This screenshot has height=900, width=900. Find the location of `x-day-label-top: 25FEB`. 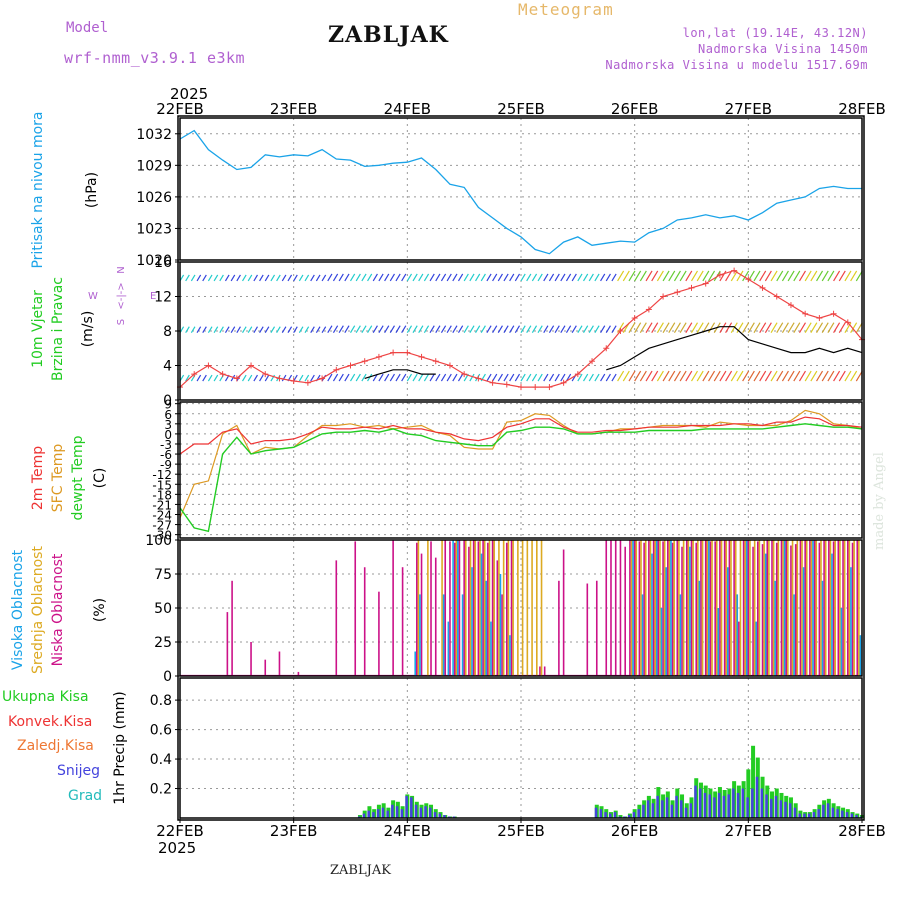

x-day-label-top: 25FEB is located at coordinates (520, 109).